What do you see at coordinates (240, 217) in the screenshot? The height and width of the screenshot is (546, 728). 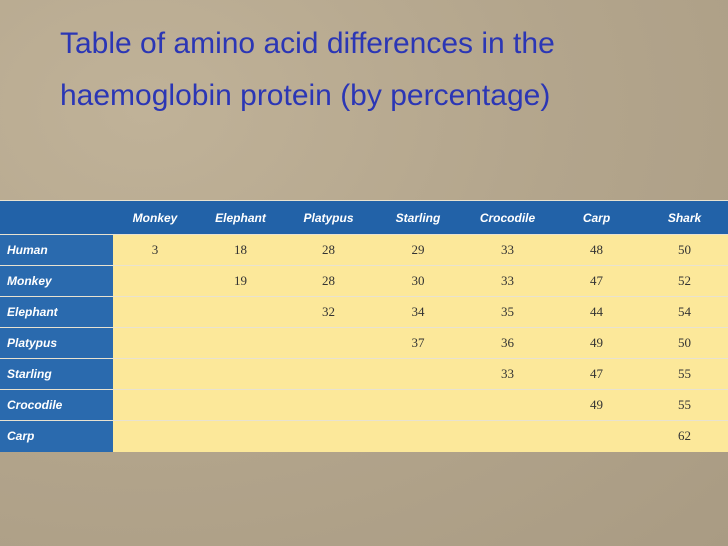 I see `column-header: Elephant` at bounding box center [240, 217].